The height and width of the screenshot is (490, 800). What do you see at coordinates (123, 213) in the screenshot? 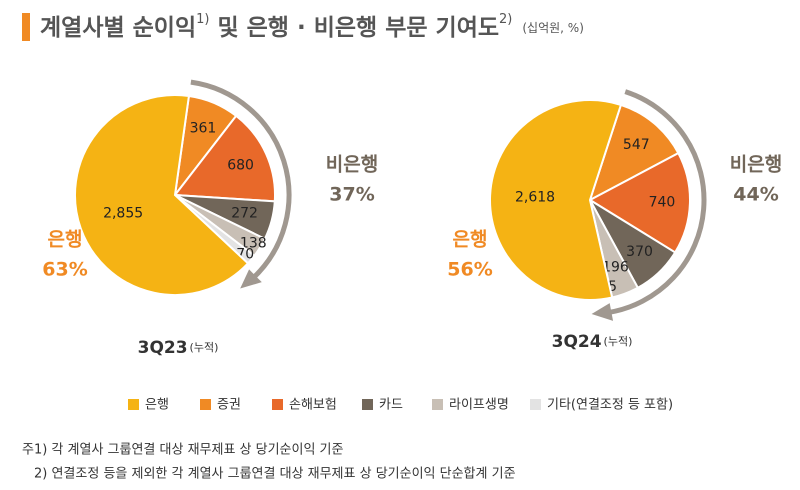
I see `slice-label: 2,855` at bounding box center [123, 213].